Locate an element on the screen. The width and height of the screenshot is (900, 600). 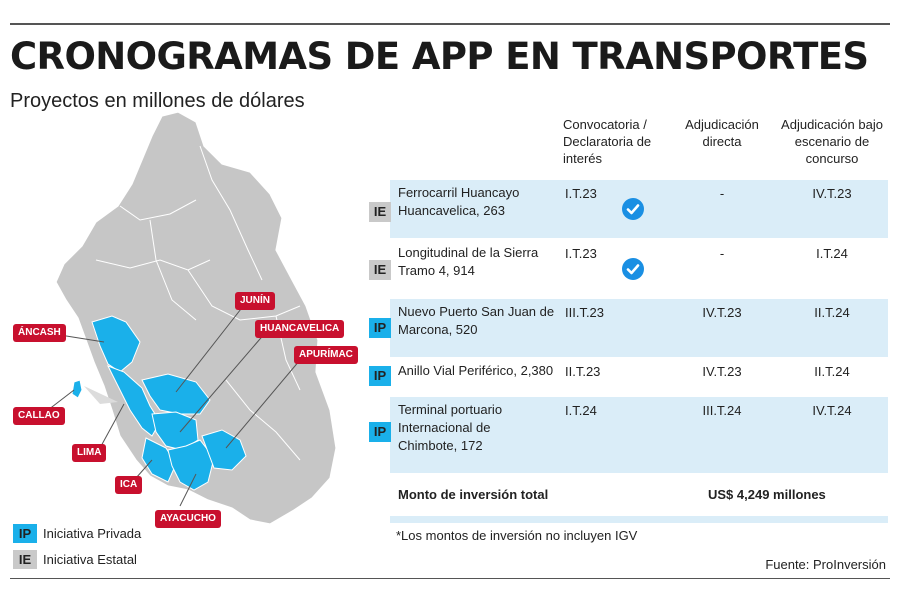
adjudicacion-concurso-value: I.T.24 is located at coordinates (832, 253).